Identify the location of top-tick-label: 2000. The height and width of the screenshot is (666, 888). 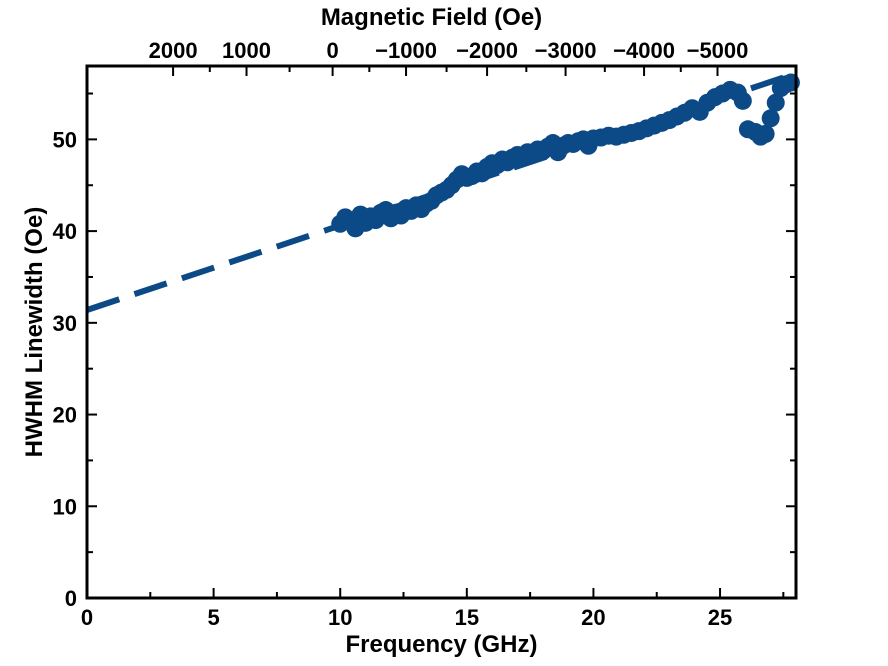
(173, 50).